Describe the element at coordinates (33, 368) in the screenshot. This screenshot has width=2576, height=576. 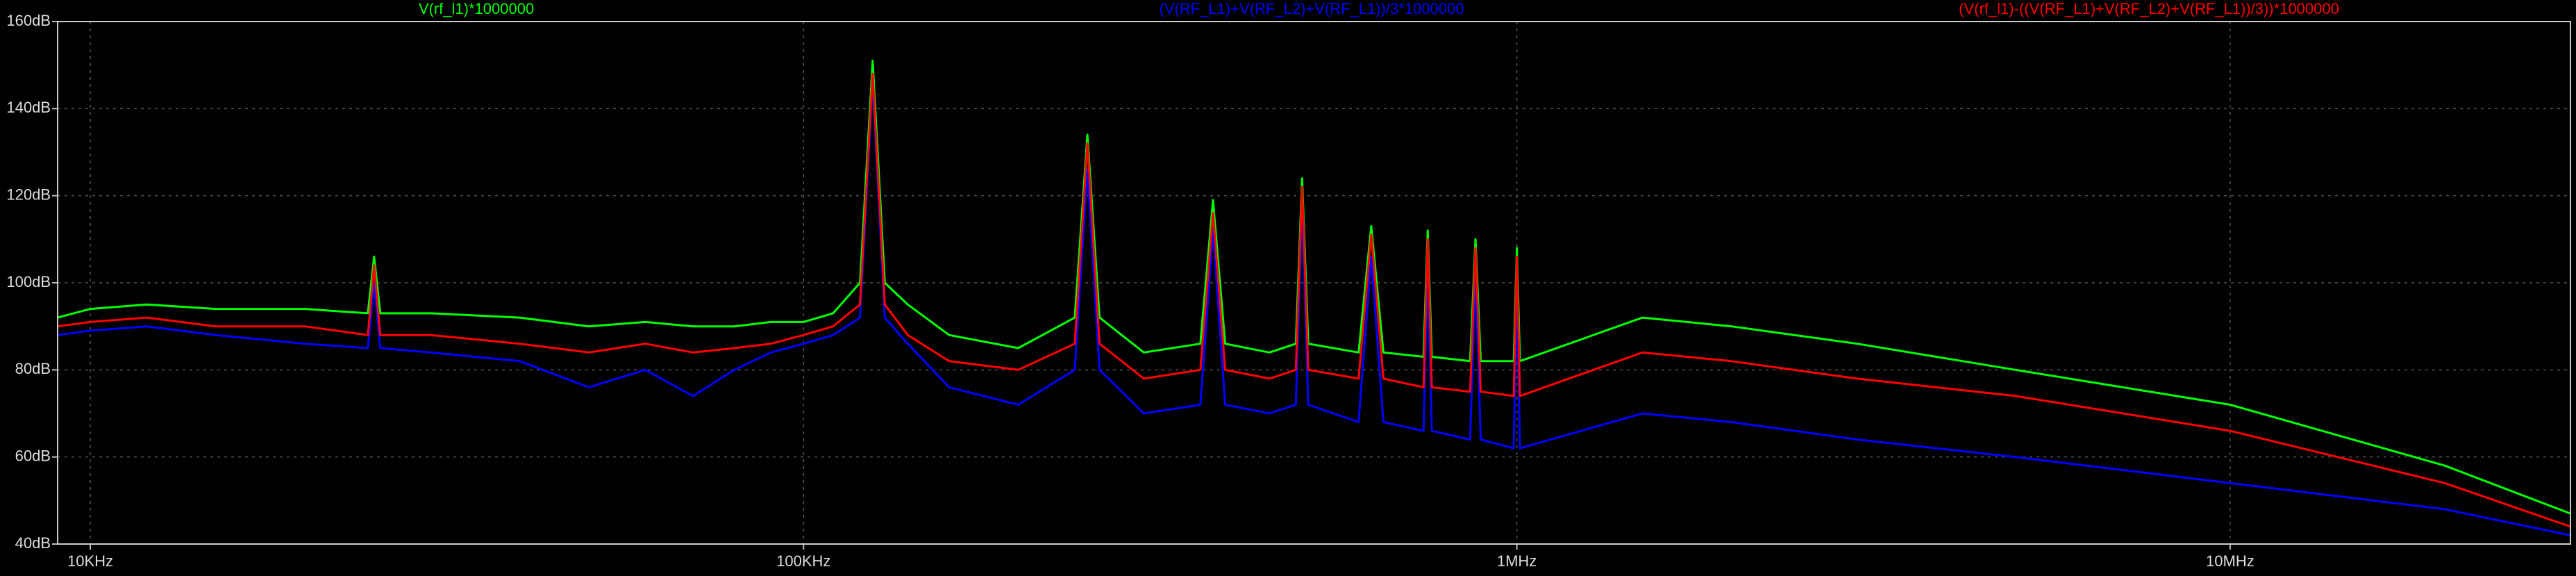
I see `y-tick-label: 80dB` at that location.